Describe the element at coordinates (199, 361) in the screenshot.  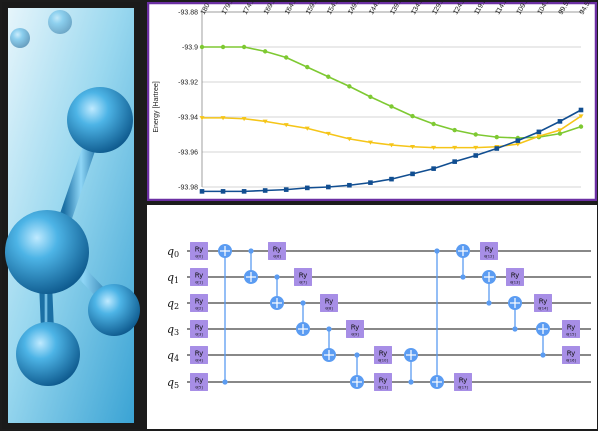
I see `ry-gate-param: θ[4]` at that location.